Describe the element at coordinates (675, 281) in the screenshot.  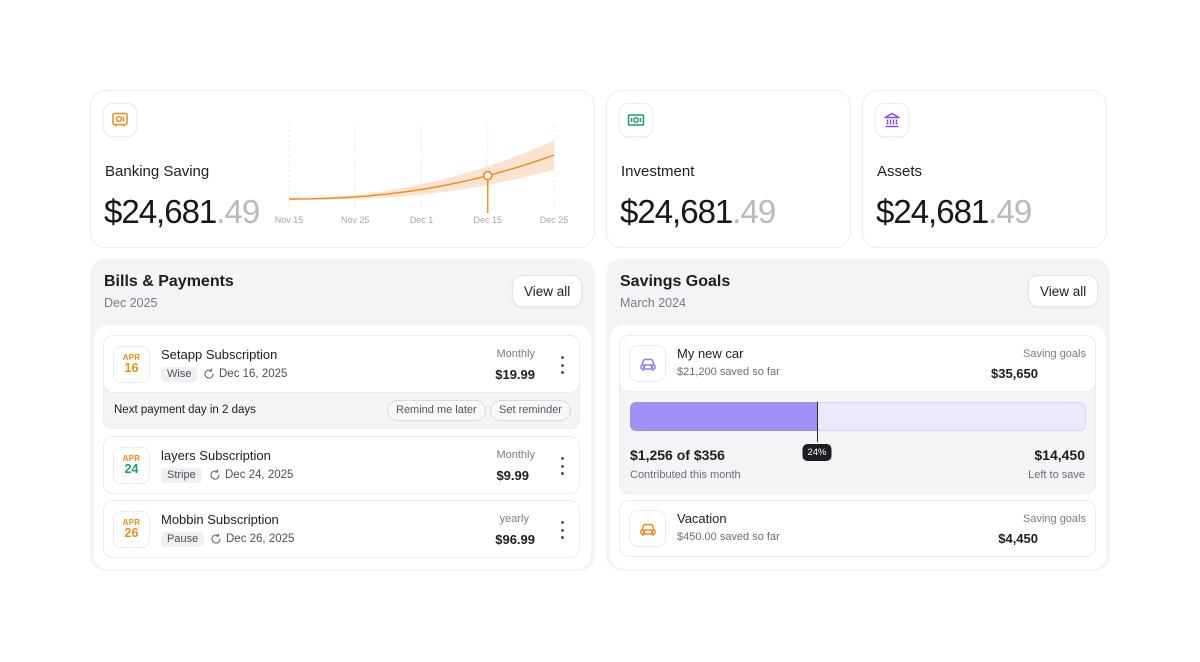
I see `goals-title: Savings Goals` at that location.